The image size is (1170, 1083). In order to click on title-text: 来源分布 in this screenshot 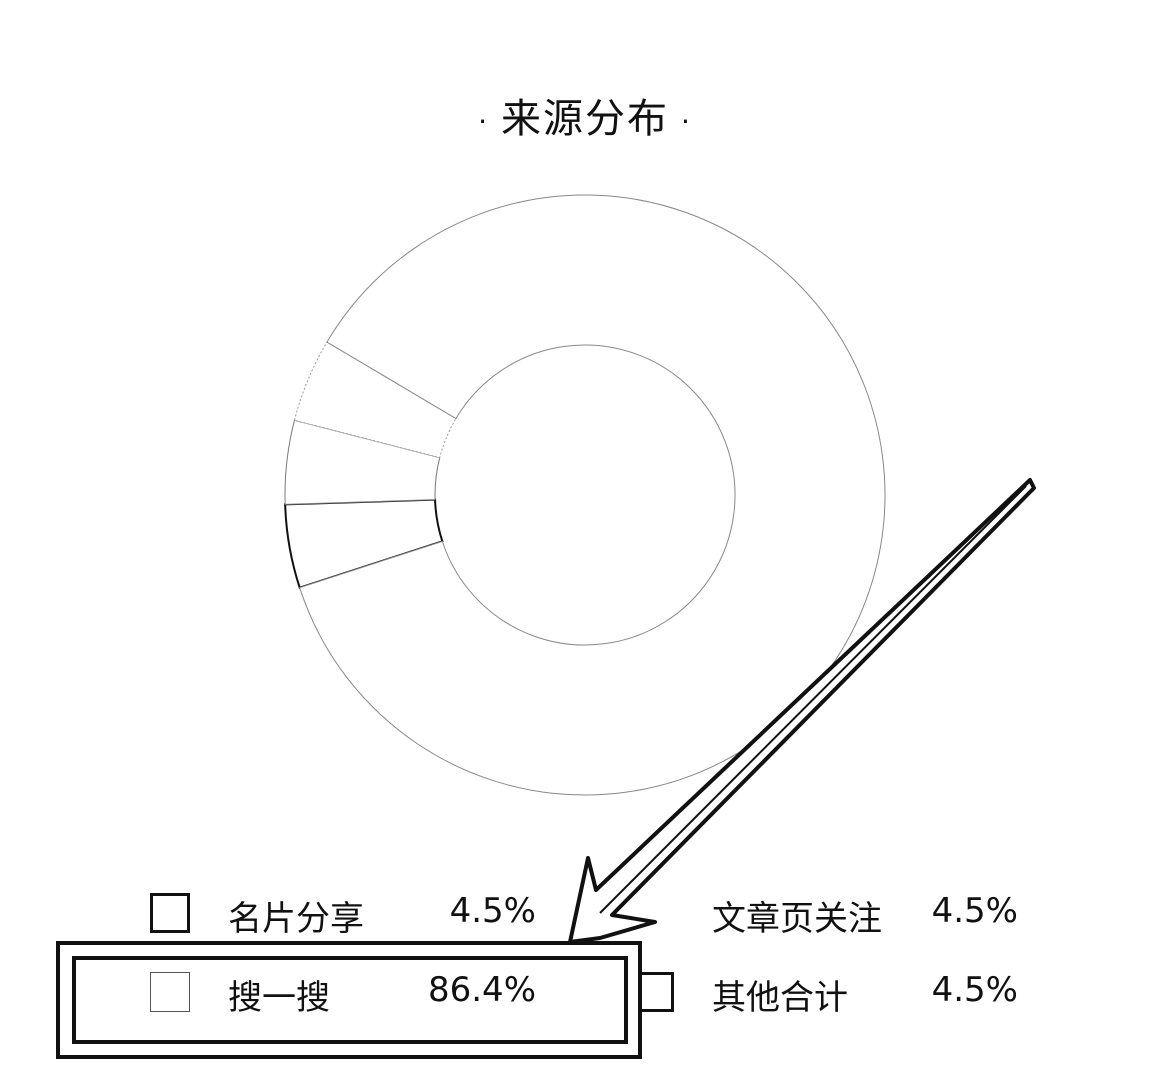, I will do `click(585, 119)`.